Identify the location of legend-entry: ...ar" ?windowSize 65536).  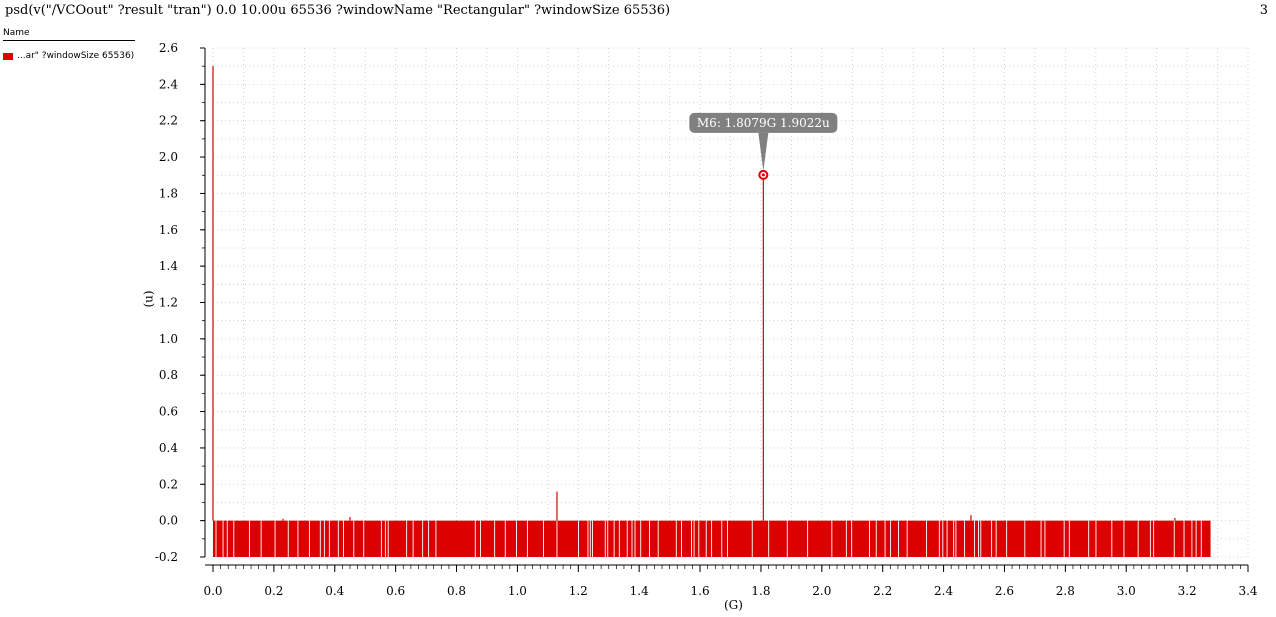
(69, 56).